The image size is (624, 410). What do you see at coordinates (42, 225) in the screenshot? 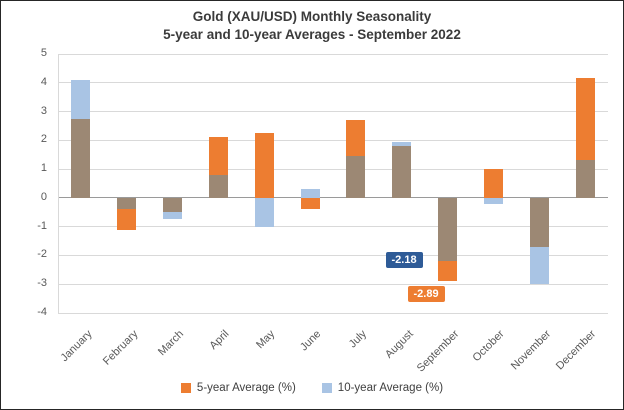
I see `y-axis-tick-label: -1` at bounding box center [42, 225].